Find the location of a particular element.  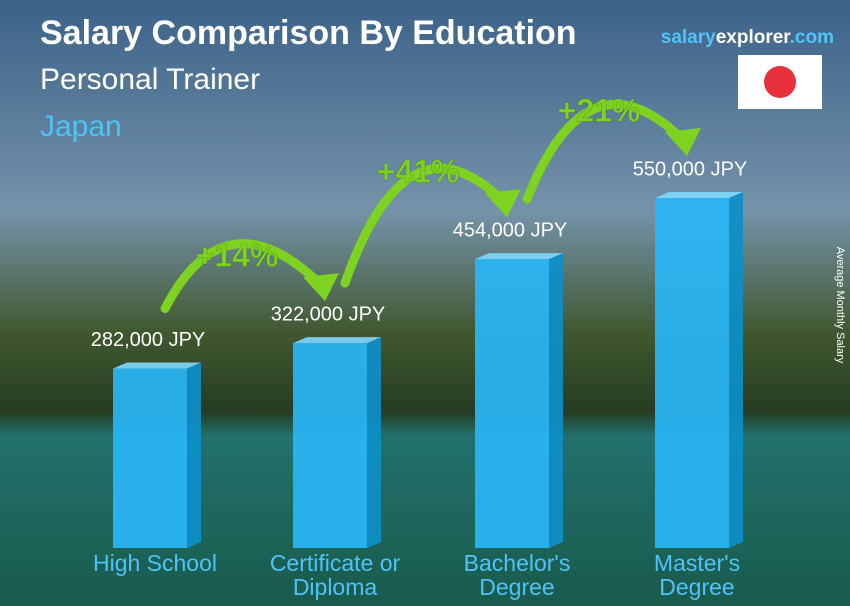

brand: salaryexplorer.com is located at coordinates (747, 37).